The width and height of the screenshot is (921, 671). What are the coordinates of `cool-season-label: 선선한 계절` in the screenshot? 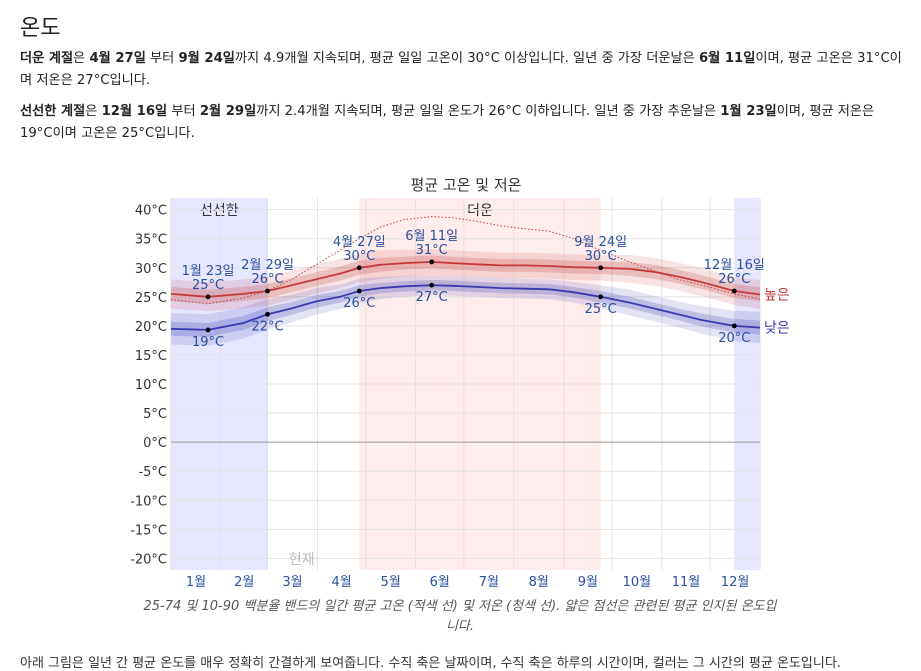 It's located at (53, 111).